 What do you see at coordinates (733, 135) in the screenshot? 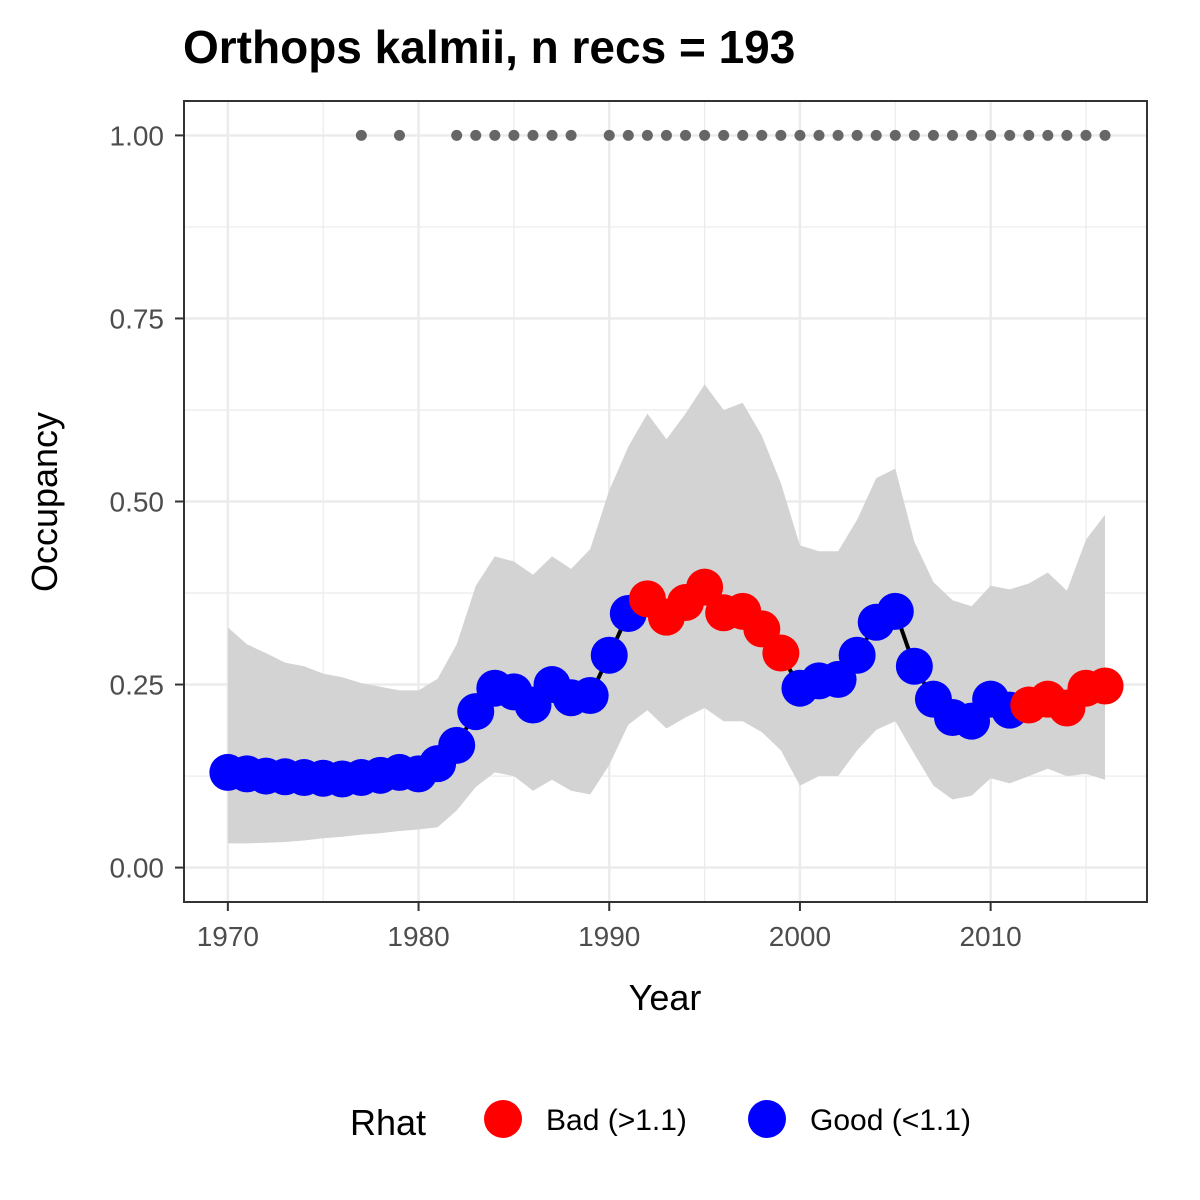
I see `record-dots-layer` at bounding box center [733, 135].